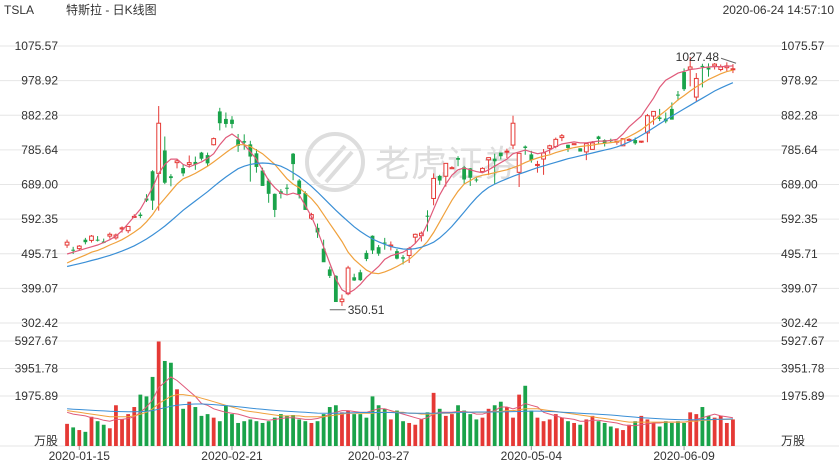 This screenshot has width=839, height=469. Describe the element at coordinates (39, 323) in the screenshot. I see `price-tick-label: 302.42` at that location.